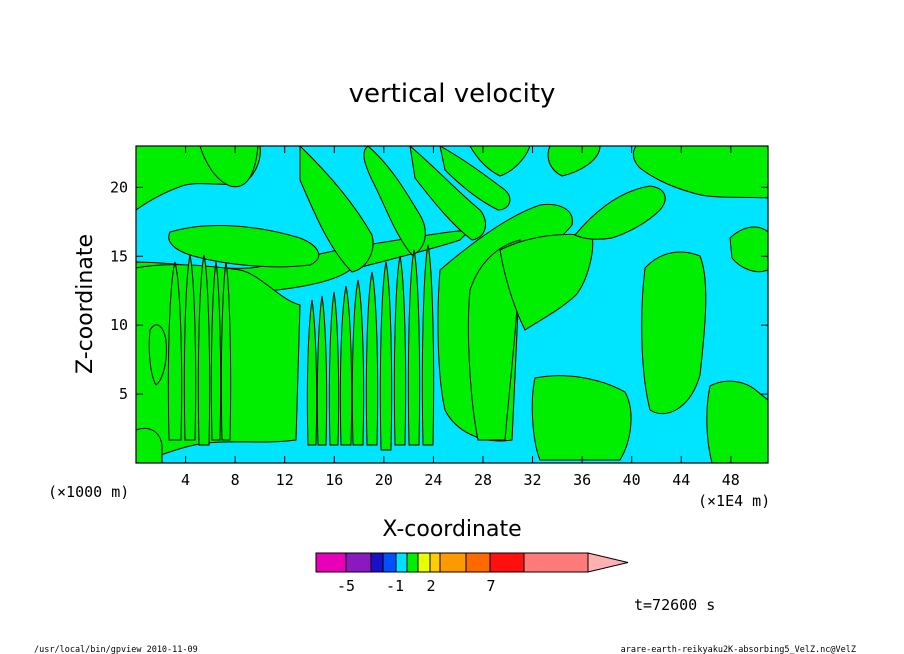 This screenshot has width=904, height=654. Describe the element at coordinates (85, 304) in the screenshot. I see `y-axis-label: Z-coordinate` at that location.